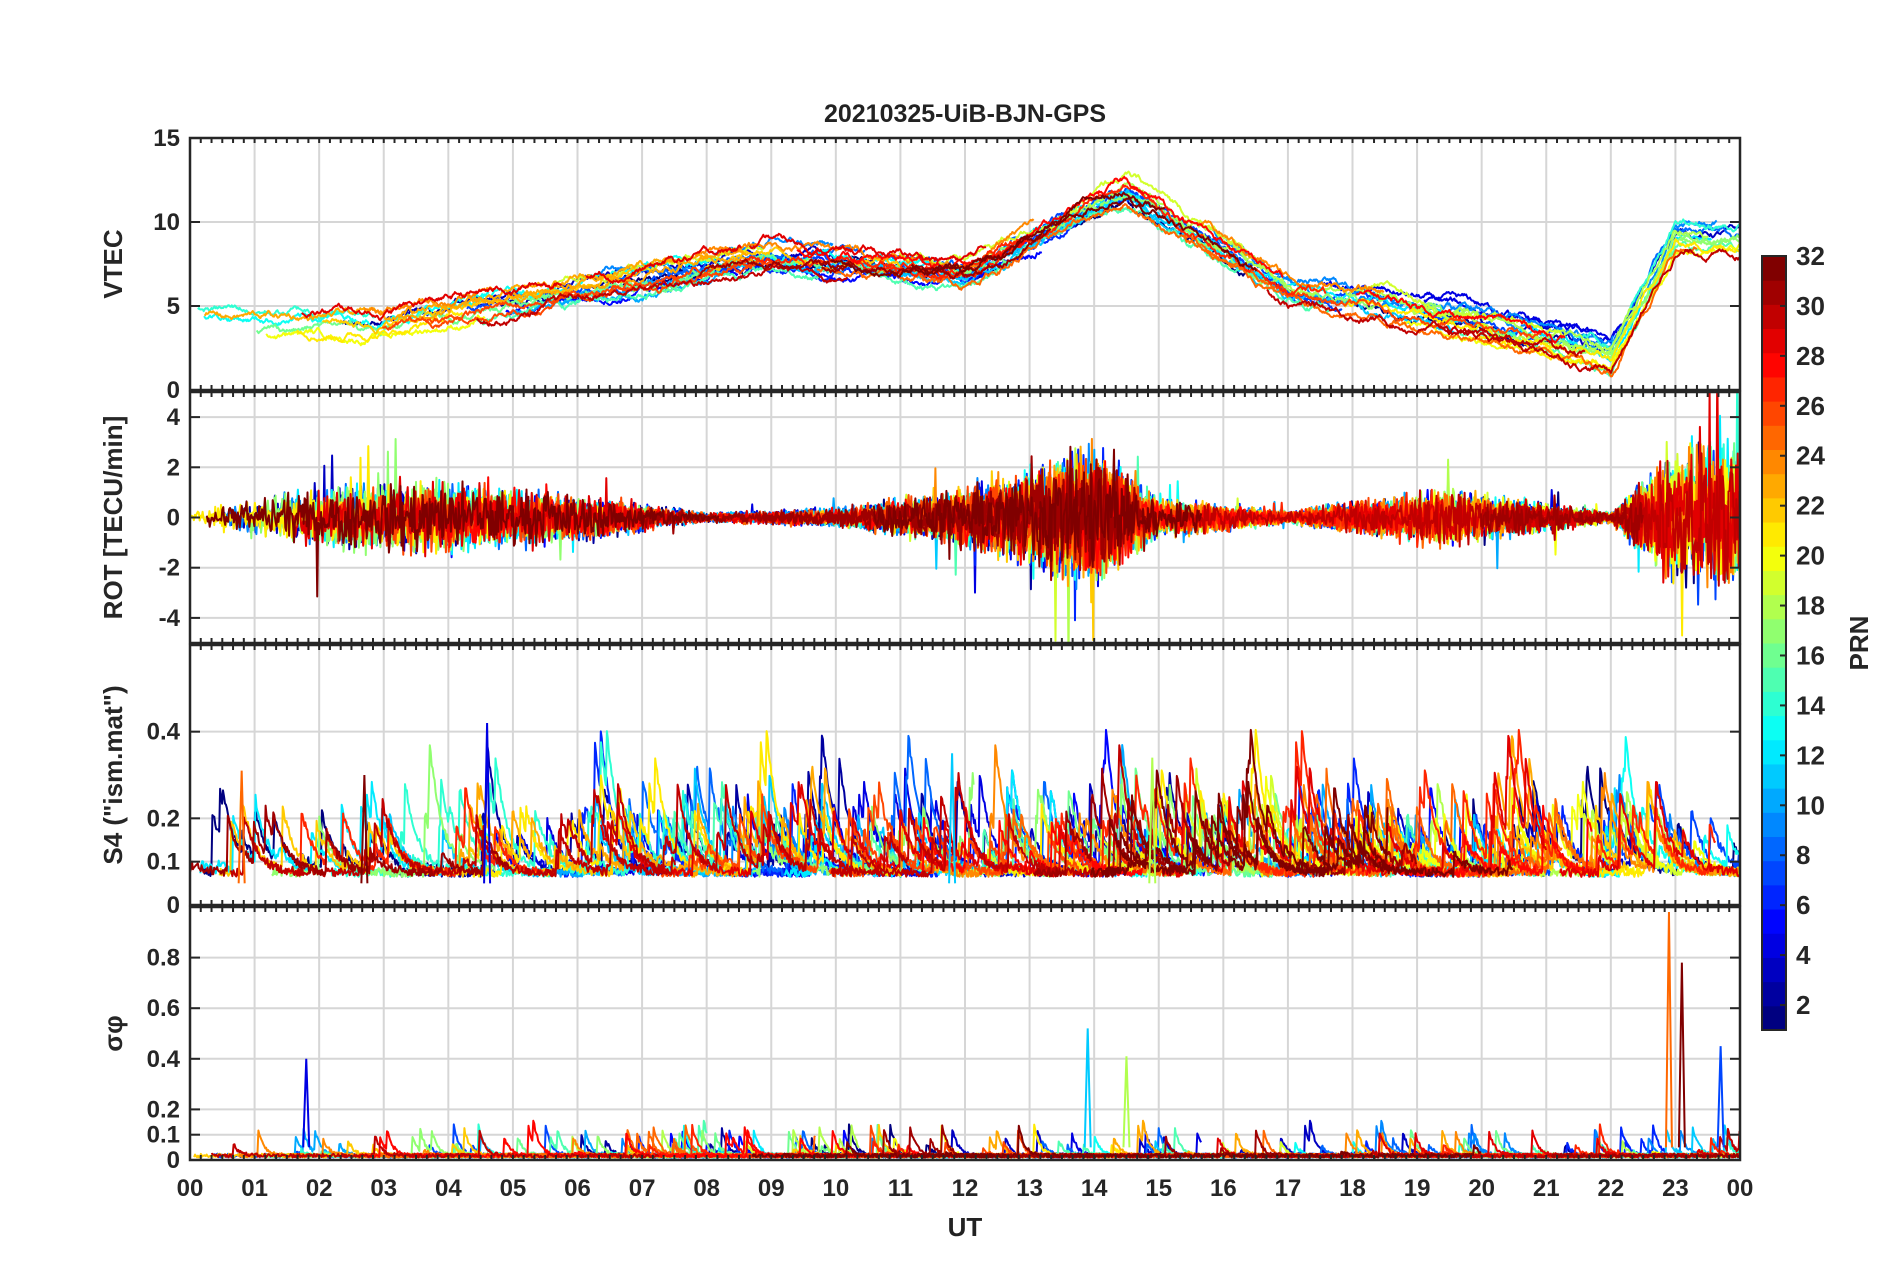 The width and height of the screenshot is (1902, 1272). What do you see at coordinates (1810, 356) in the screenshot?
I see `colorbar-tick-label: 28` at bounding box center [1810, 356].